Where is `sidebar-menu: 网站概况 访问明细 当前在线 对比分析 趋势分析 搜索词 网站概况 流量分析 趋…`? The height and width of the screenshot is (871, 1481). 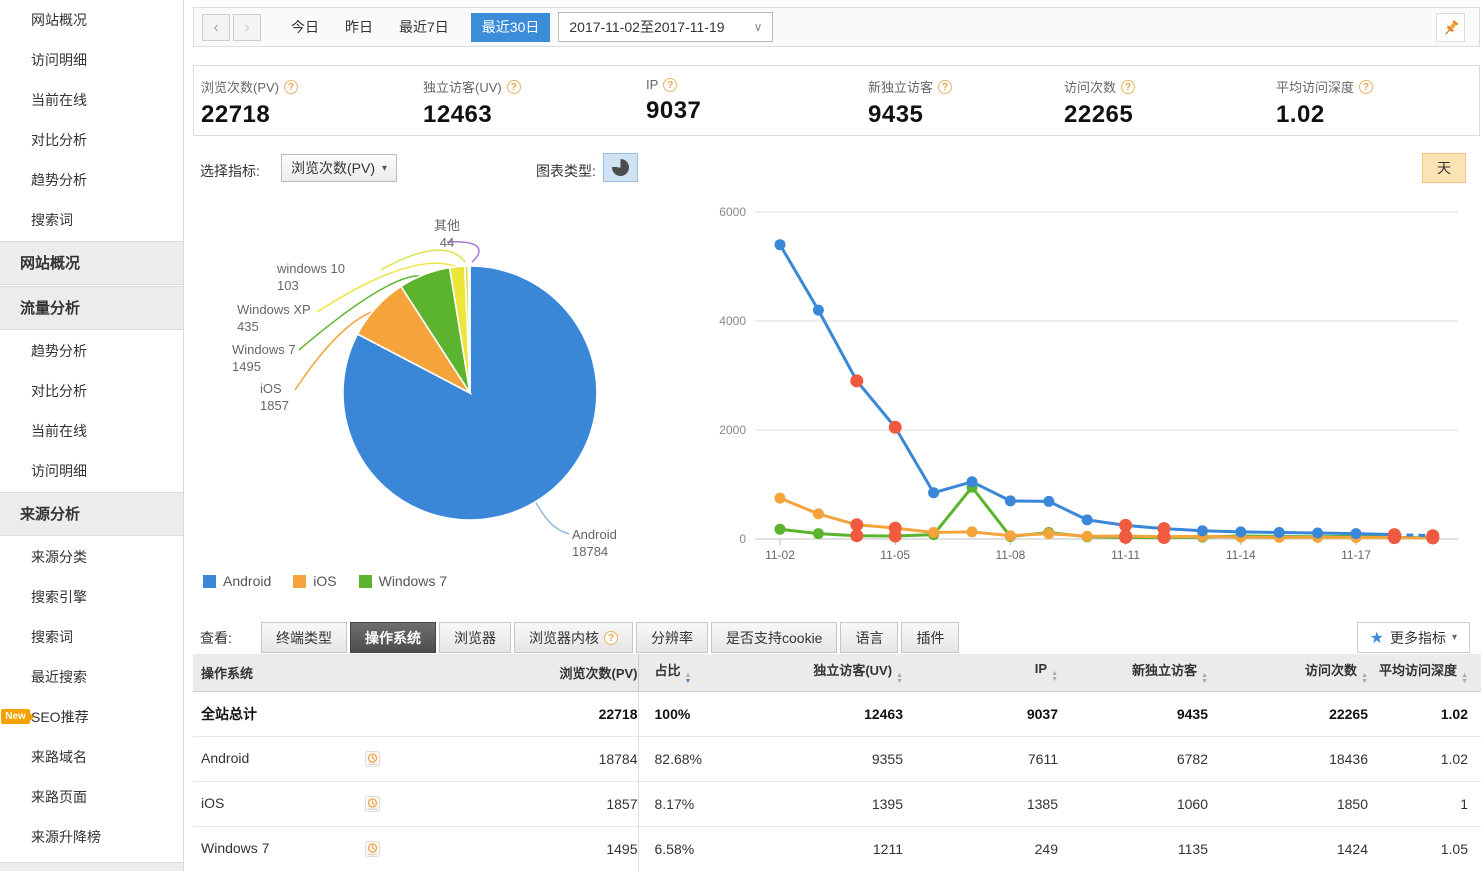 sidebar-menu: 网站概况 访问明细 当前在线 对比分析 趋势分析 搜索词 网站概况 流量分析 趋… is located at coordinates (91, 435).